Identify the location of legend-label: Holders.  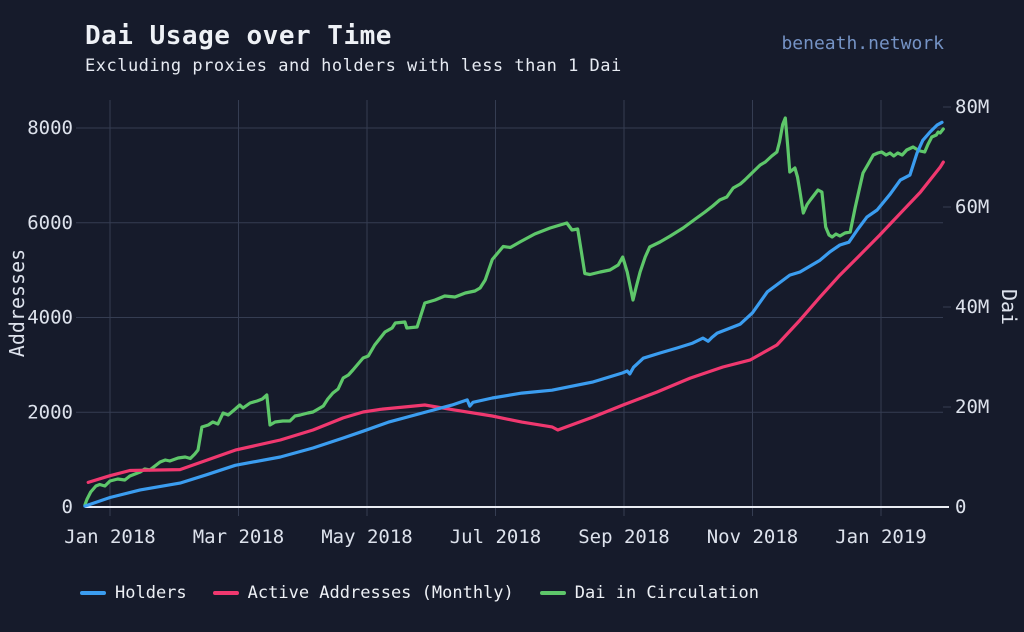
(151, 593).